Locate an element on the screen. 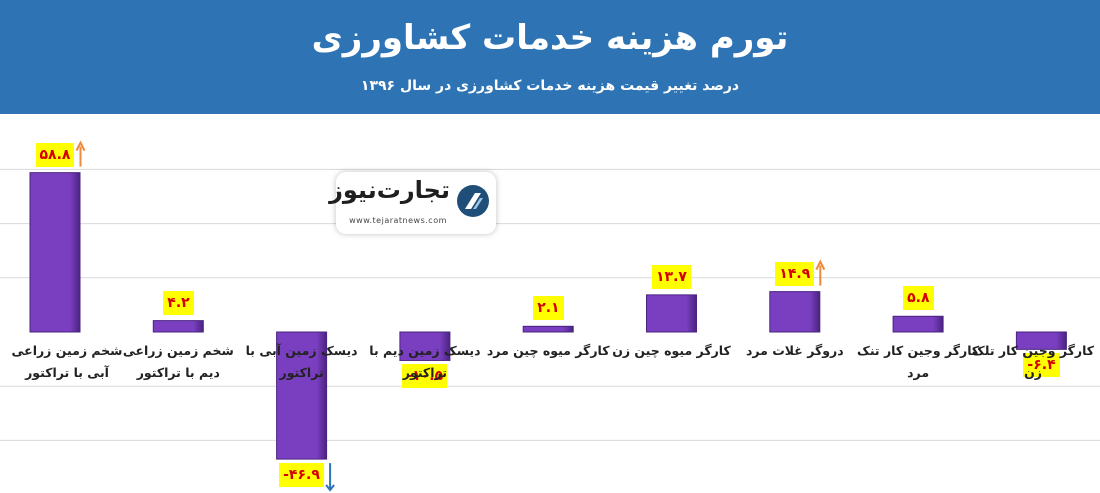 The width and height of the screenshot is (1100, 493). category-label: دیسک زمین آبی با تراکتور is located at coordinates (301, 361).